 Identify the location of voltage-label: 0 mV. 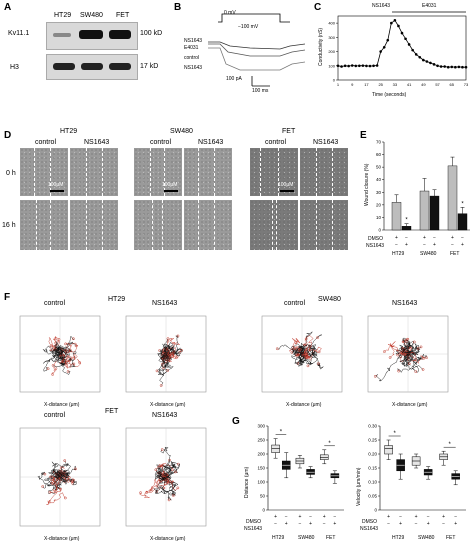
(230, 13).